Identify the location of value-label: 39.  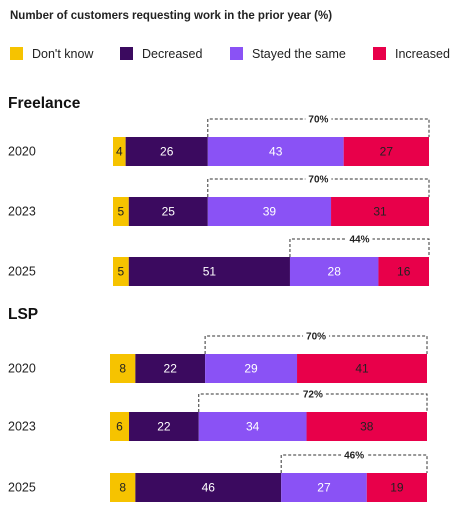
(270, 212).